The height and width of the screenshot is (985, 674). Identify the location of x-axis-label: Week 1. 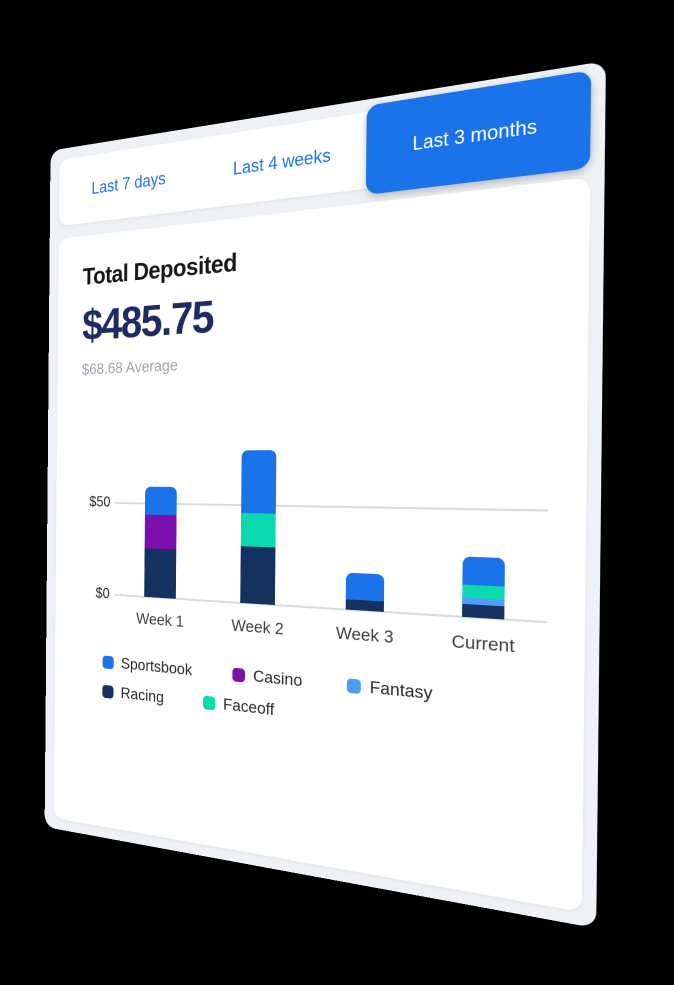
(160, 620).